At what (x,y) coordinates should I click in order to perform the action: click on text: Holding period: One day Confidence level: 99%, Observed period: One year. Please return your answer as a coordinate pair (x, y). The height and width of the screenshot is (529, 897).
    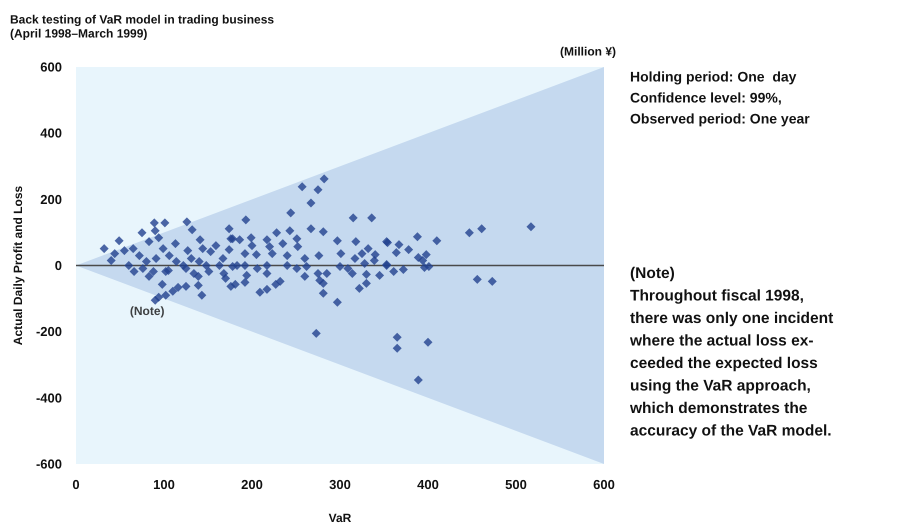
    Looking at the image, I should click on (720, 97).